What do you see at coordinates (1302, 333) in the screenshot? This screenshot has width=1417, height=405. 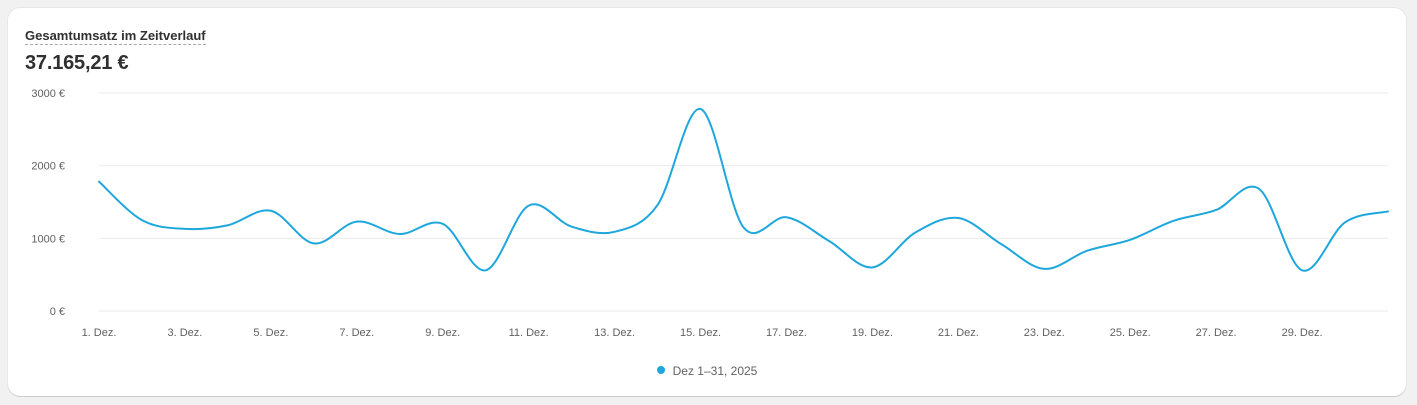 I see `x-tick-label: 29. Dez.` at bounding box center [1302, 333].